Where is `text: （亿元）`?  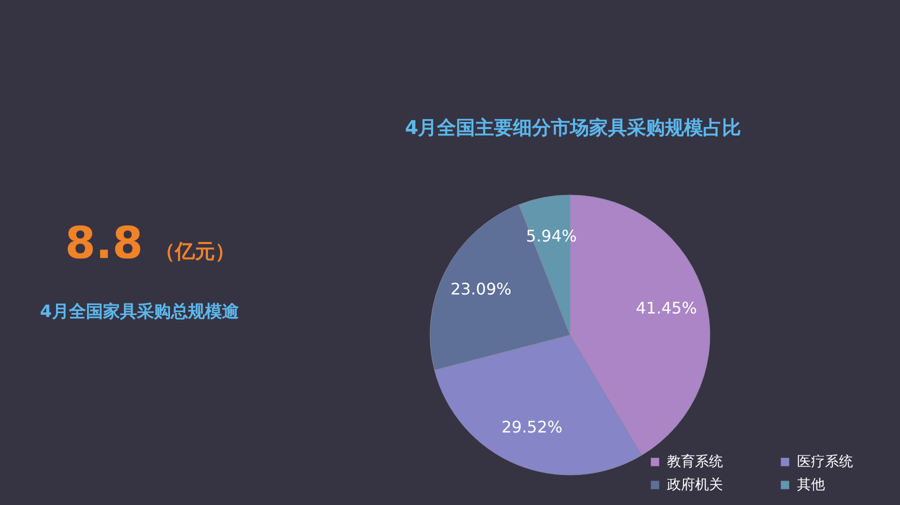
text: （亿元） is located at coordinates (195, 251).